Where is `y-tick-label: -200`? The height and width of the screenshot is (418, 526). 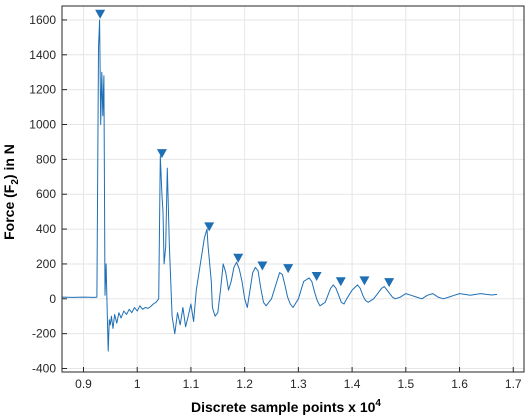 y-tick-label: -200 is located at coordinates (44, 334).